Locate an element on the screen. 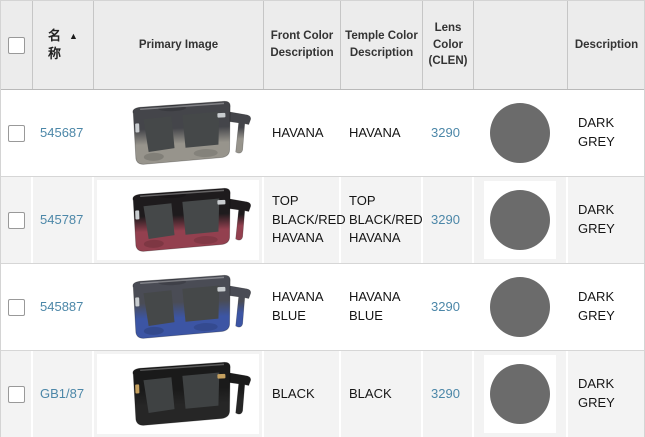  temple-color-cell: BLACK is located at coordinates (382, 394).